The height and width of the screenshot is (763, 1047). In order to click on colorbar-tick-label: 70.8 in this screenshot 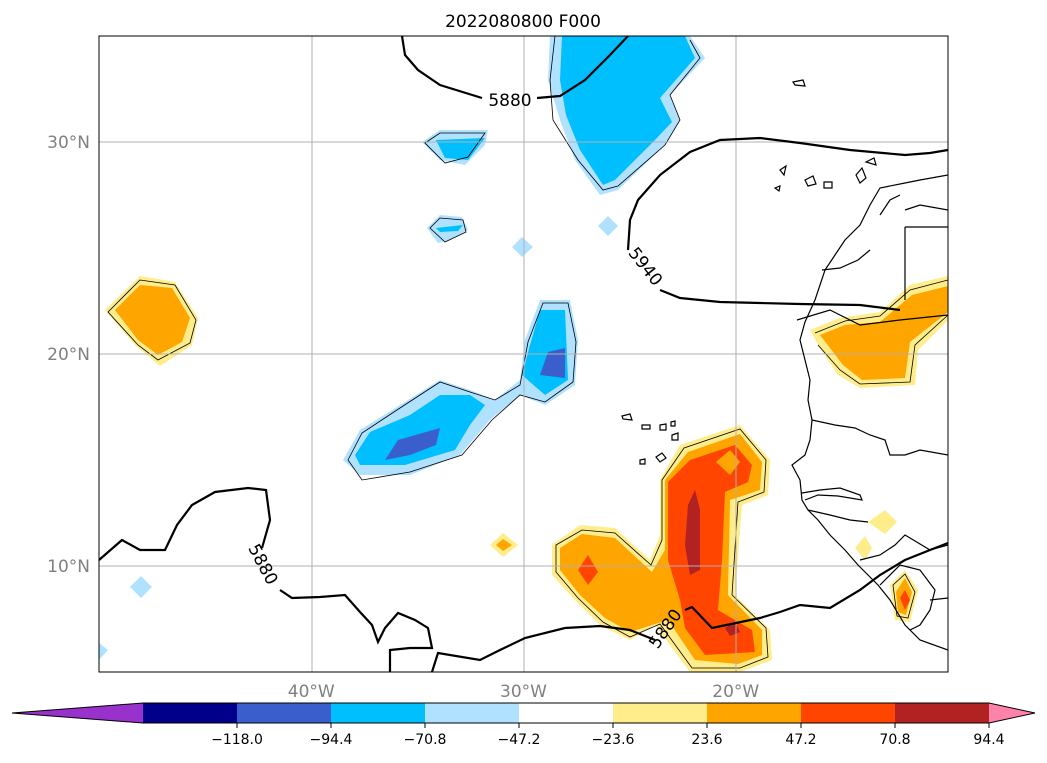, I will do `click(894, 740)`.